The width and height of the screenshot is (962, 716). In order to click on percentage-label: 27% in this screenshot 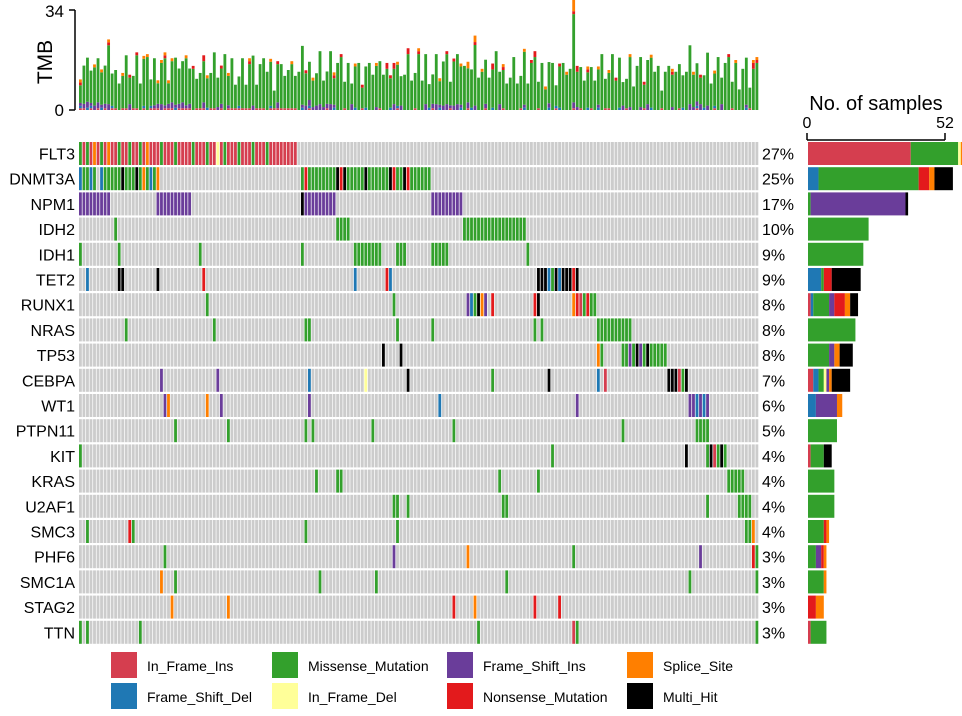, I will do `click(778, 155)`.